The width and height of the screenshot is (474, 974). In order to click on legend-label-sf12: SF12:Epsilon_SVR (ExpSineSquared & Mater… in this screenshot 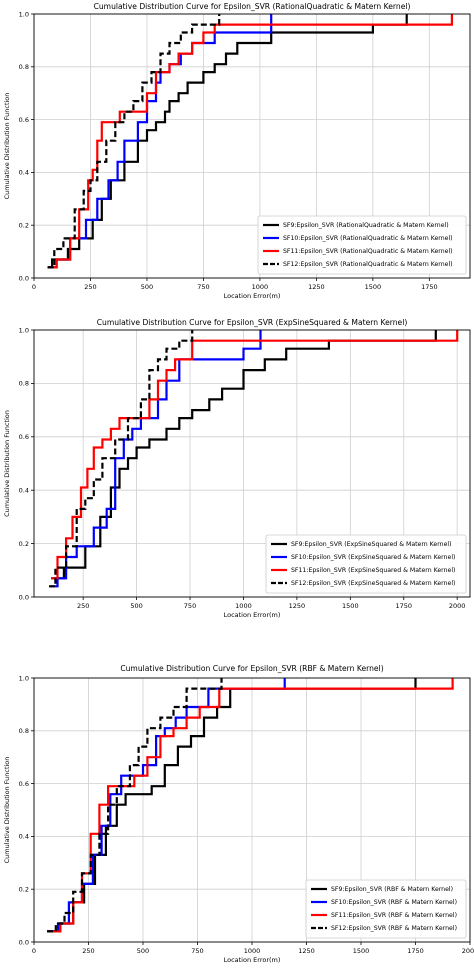, I will do `click(373, 583)`.